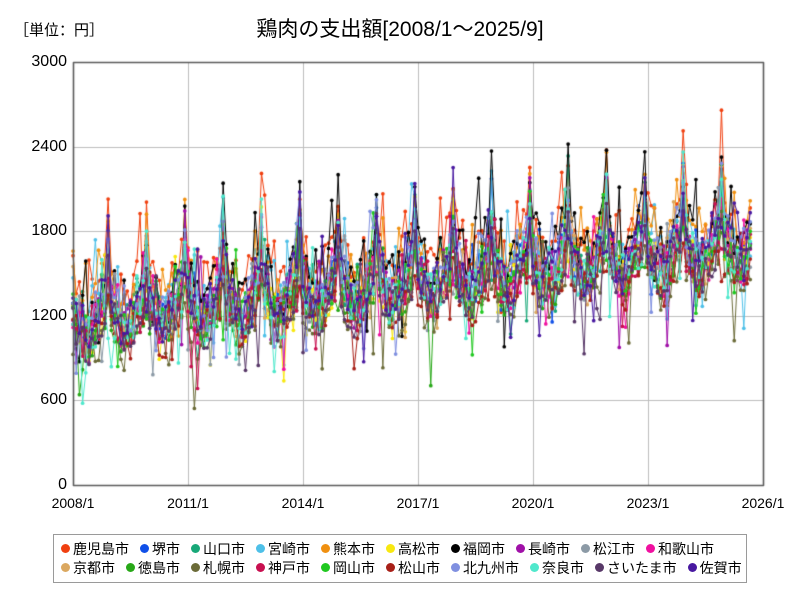 The image size is (800, 600). What do you see at coordinates (680, 549) in the screenshot?
I see `legend-item-和歌山市: 和歌山市` at bounding box center [680, 549].